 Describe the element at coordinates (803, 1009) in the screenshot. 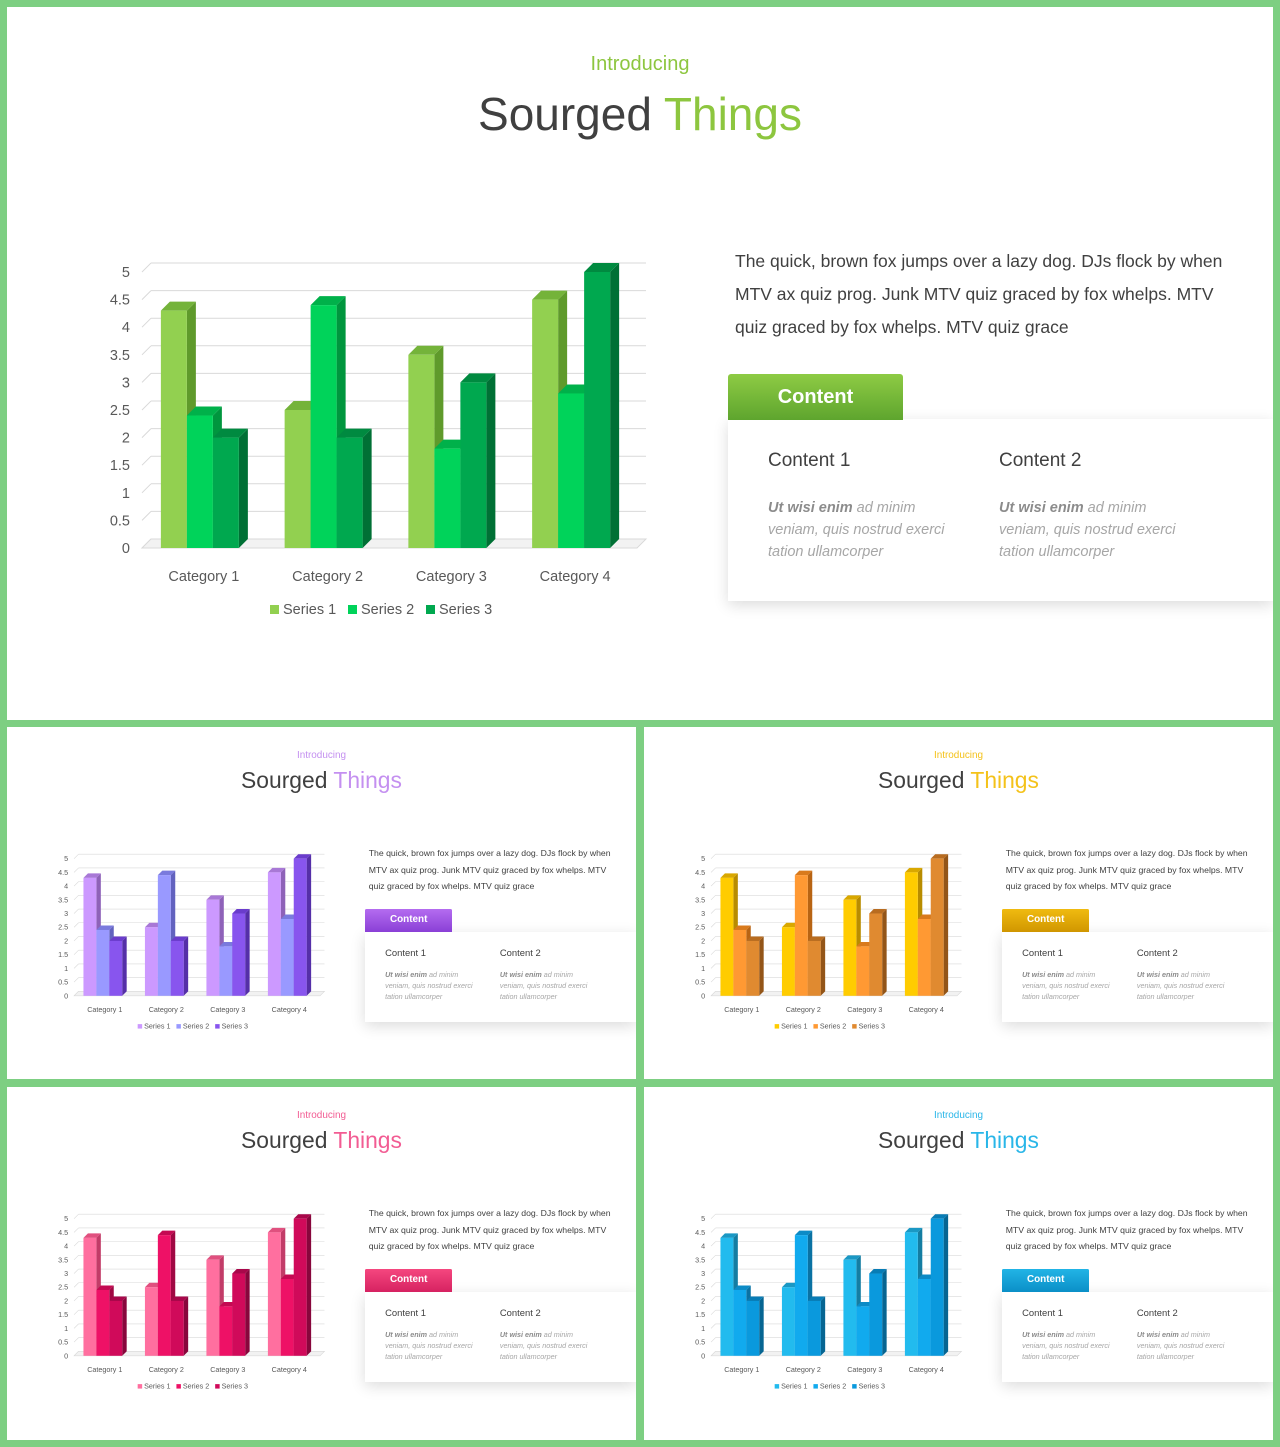

I see `x-tick-label: Category 2` at that location.